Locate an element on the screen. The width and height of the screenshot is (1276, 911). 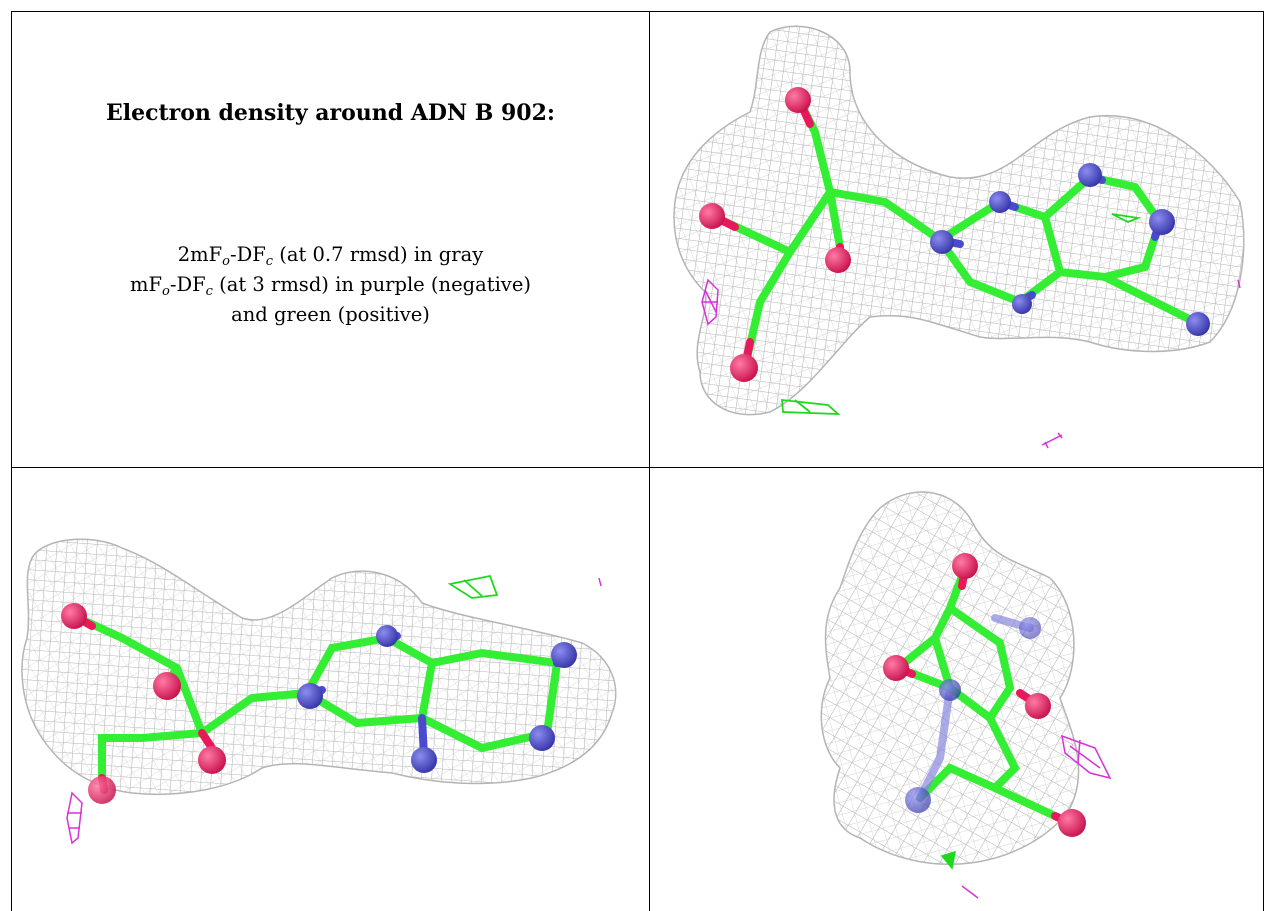
map1-prefix: 2mF is located at coordinates (200, 254).